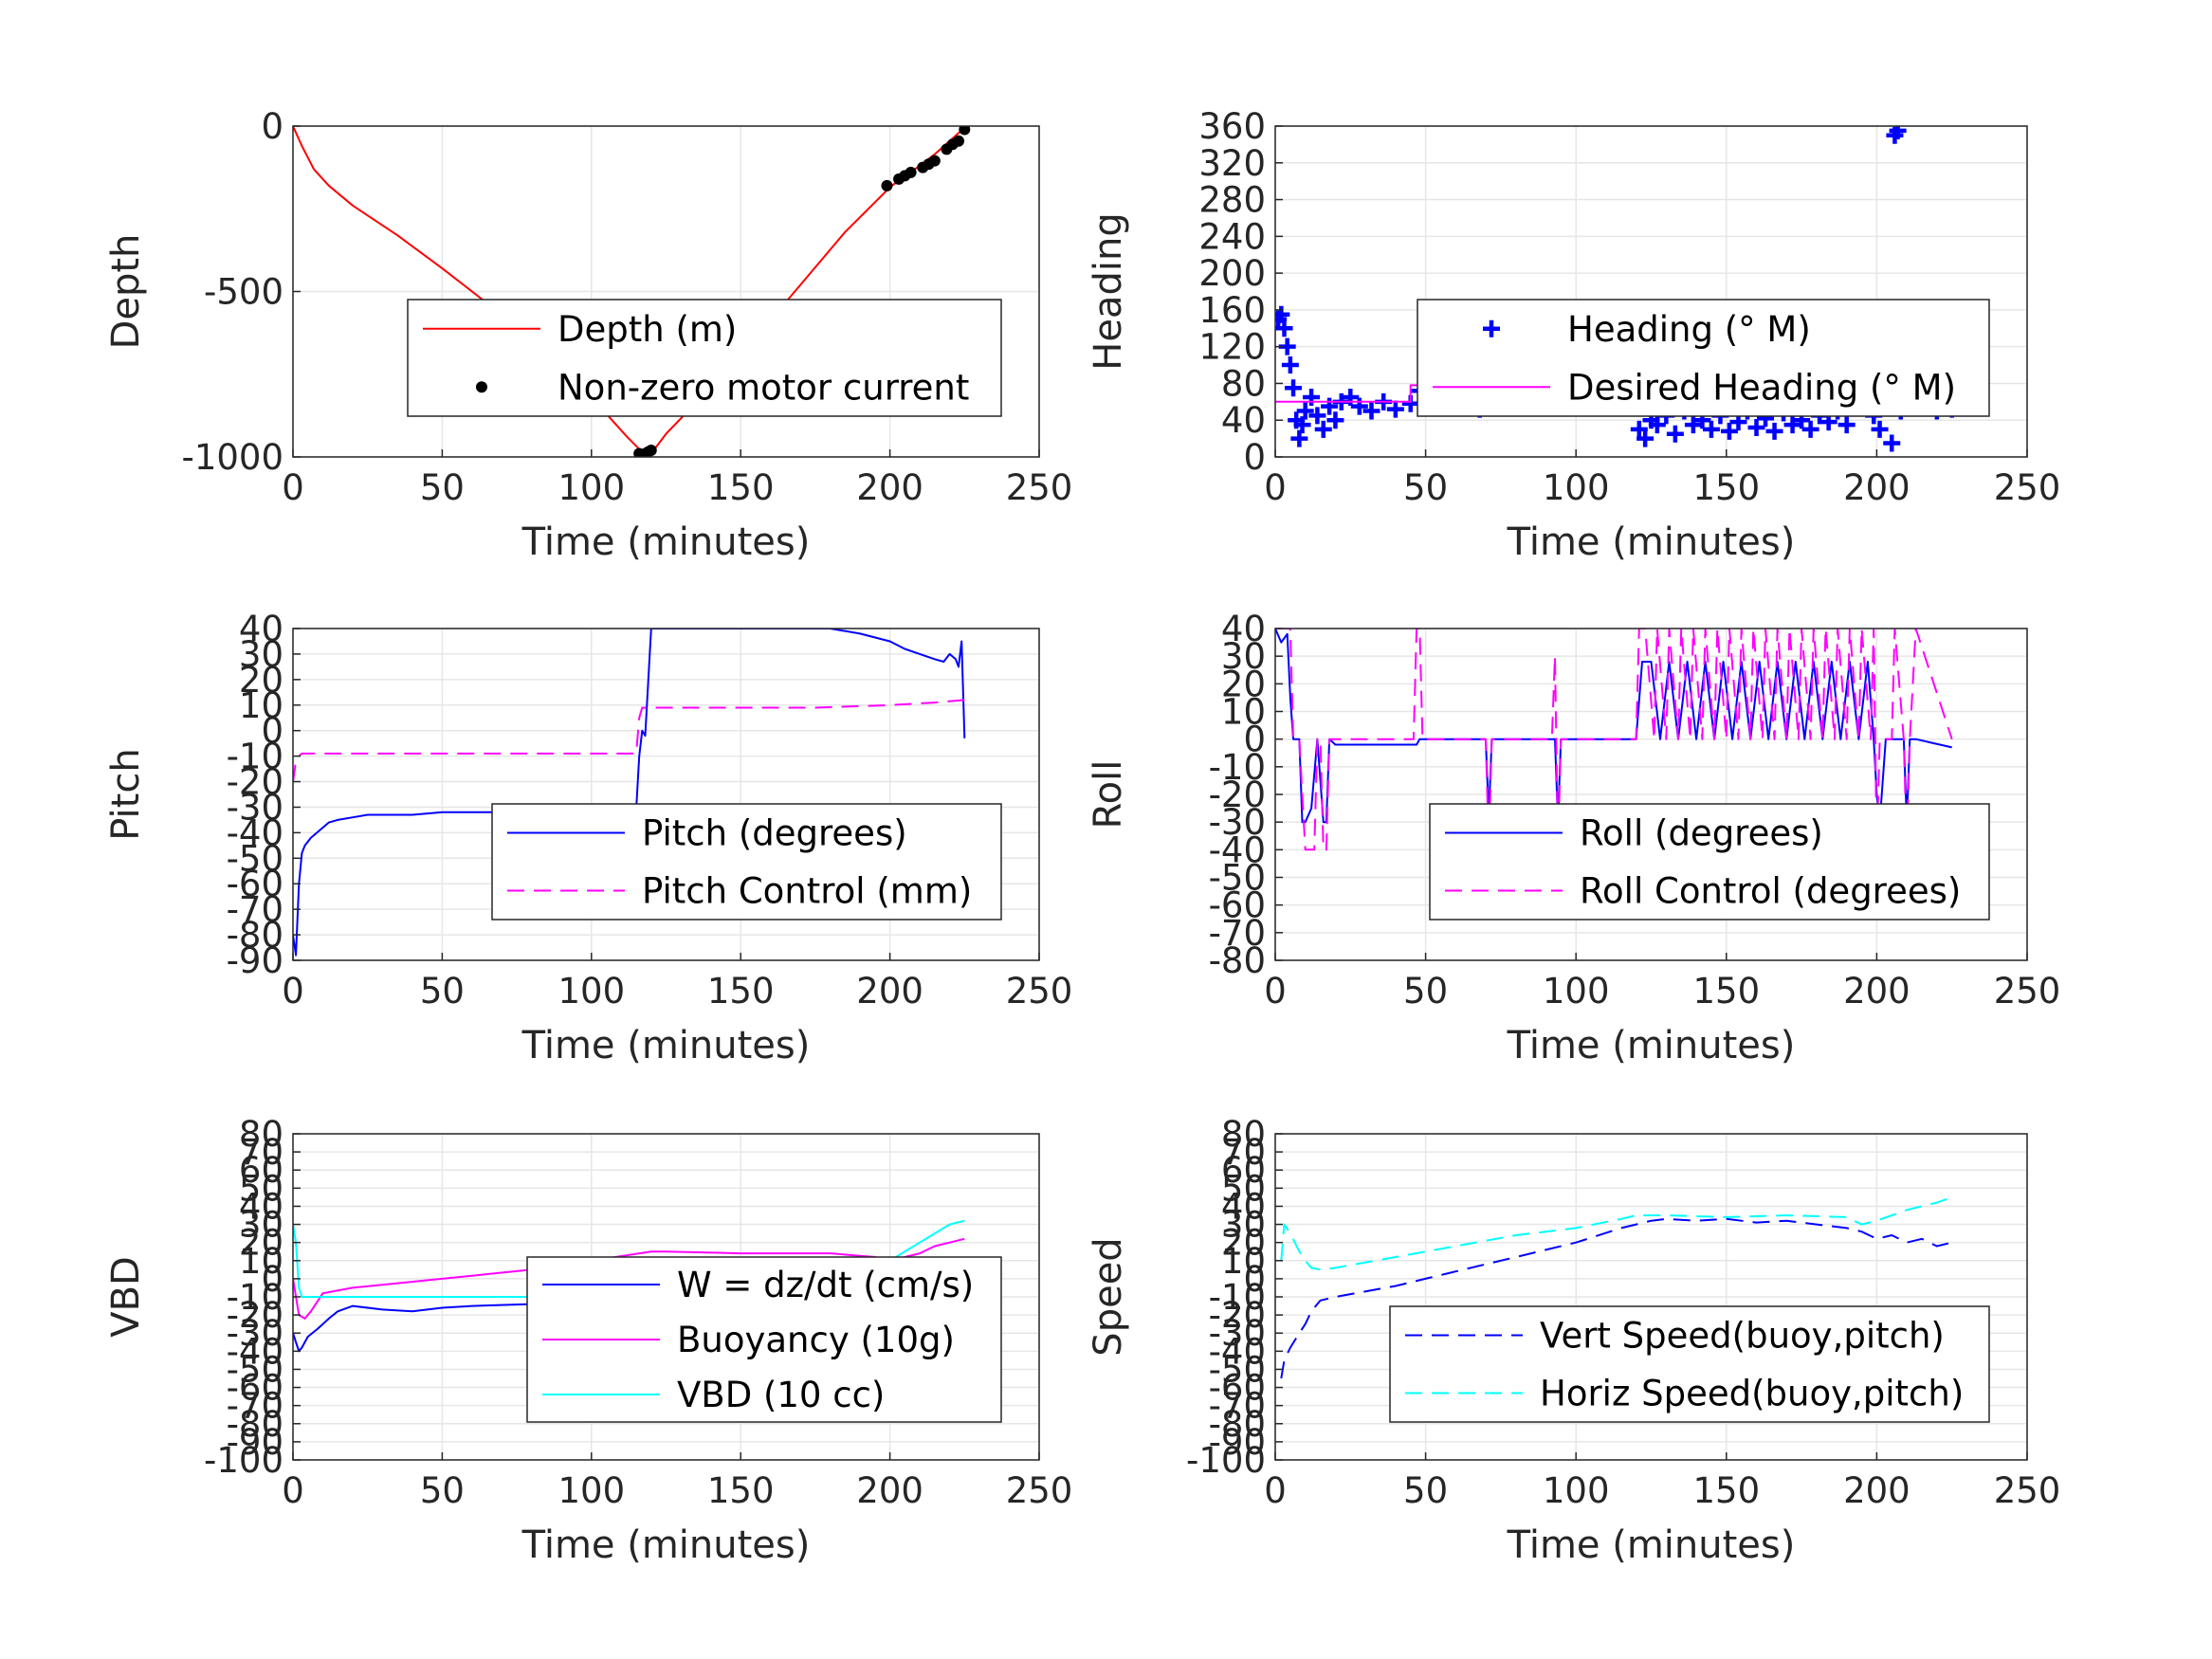 This screenshot has height=1659, width=2212. I want to click on y-tick-label: 80, so click(261, 1134).